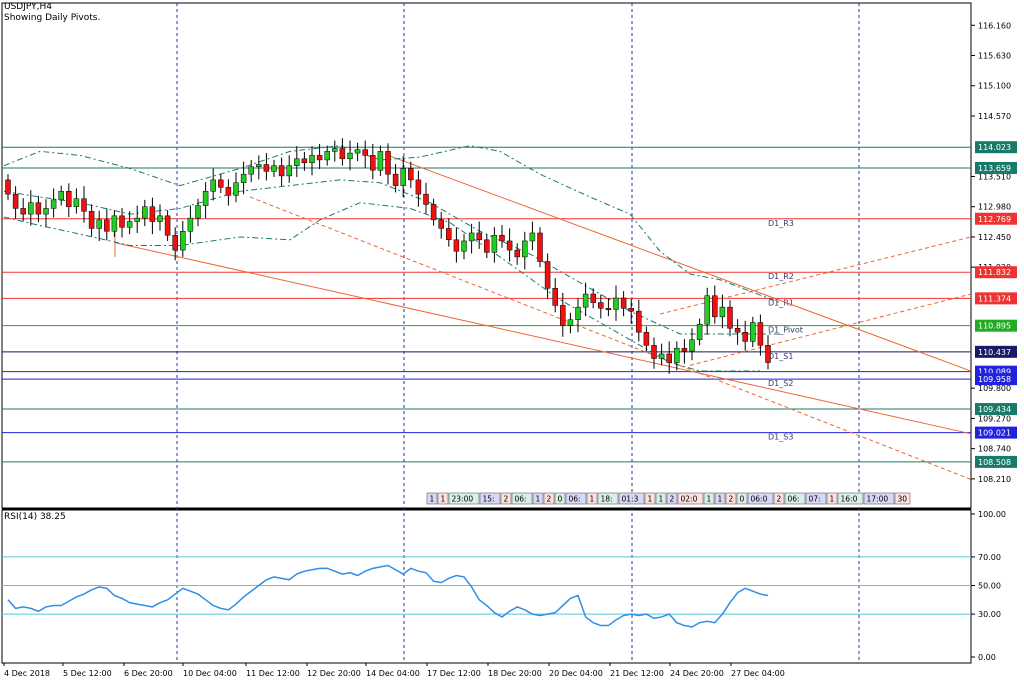 The height and width of the screenshot is (687, 1024). What do you see at coordinates (758, 673) in the screenshot?
I see `x-axis-tick-label: 27 Dec 04:00` at bounding box center [758, 673].